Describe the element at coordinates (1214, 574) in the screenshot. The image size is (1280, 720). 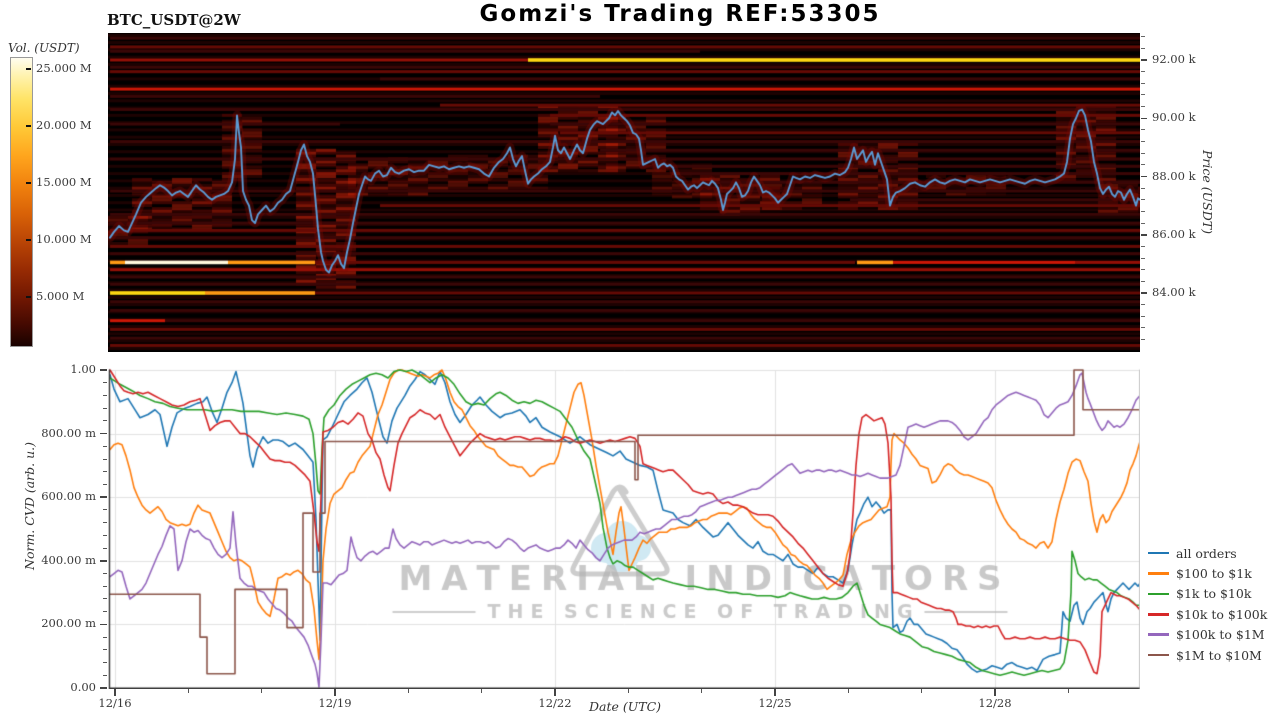
I see `legend-label: $100 to $1k` at that location.